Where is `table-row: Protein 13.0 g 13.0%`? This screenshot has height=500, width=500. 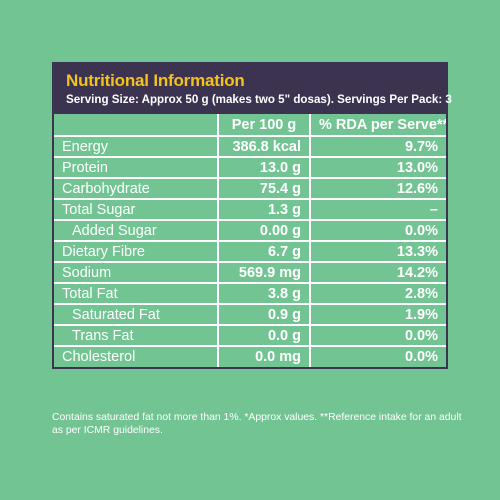
table-row: Protein 13.0 g 13.0% is located at coordinates (250, 167).